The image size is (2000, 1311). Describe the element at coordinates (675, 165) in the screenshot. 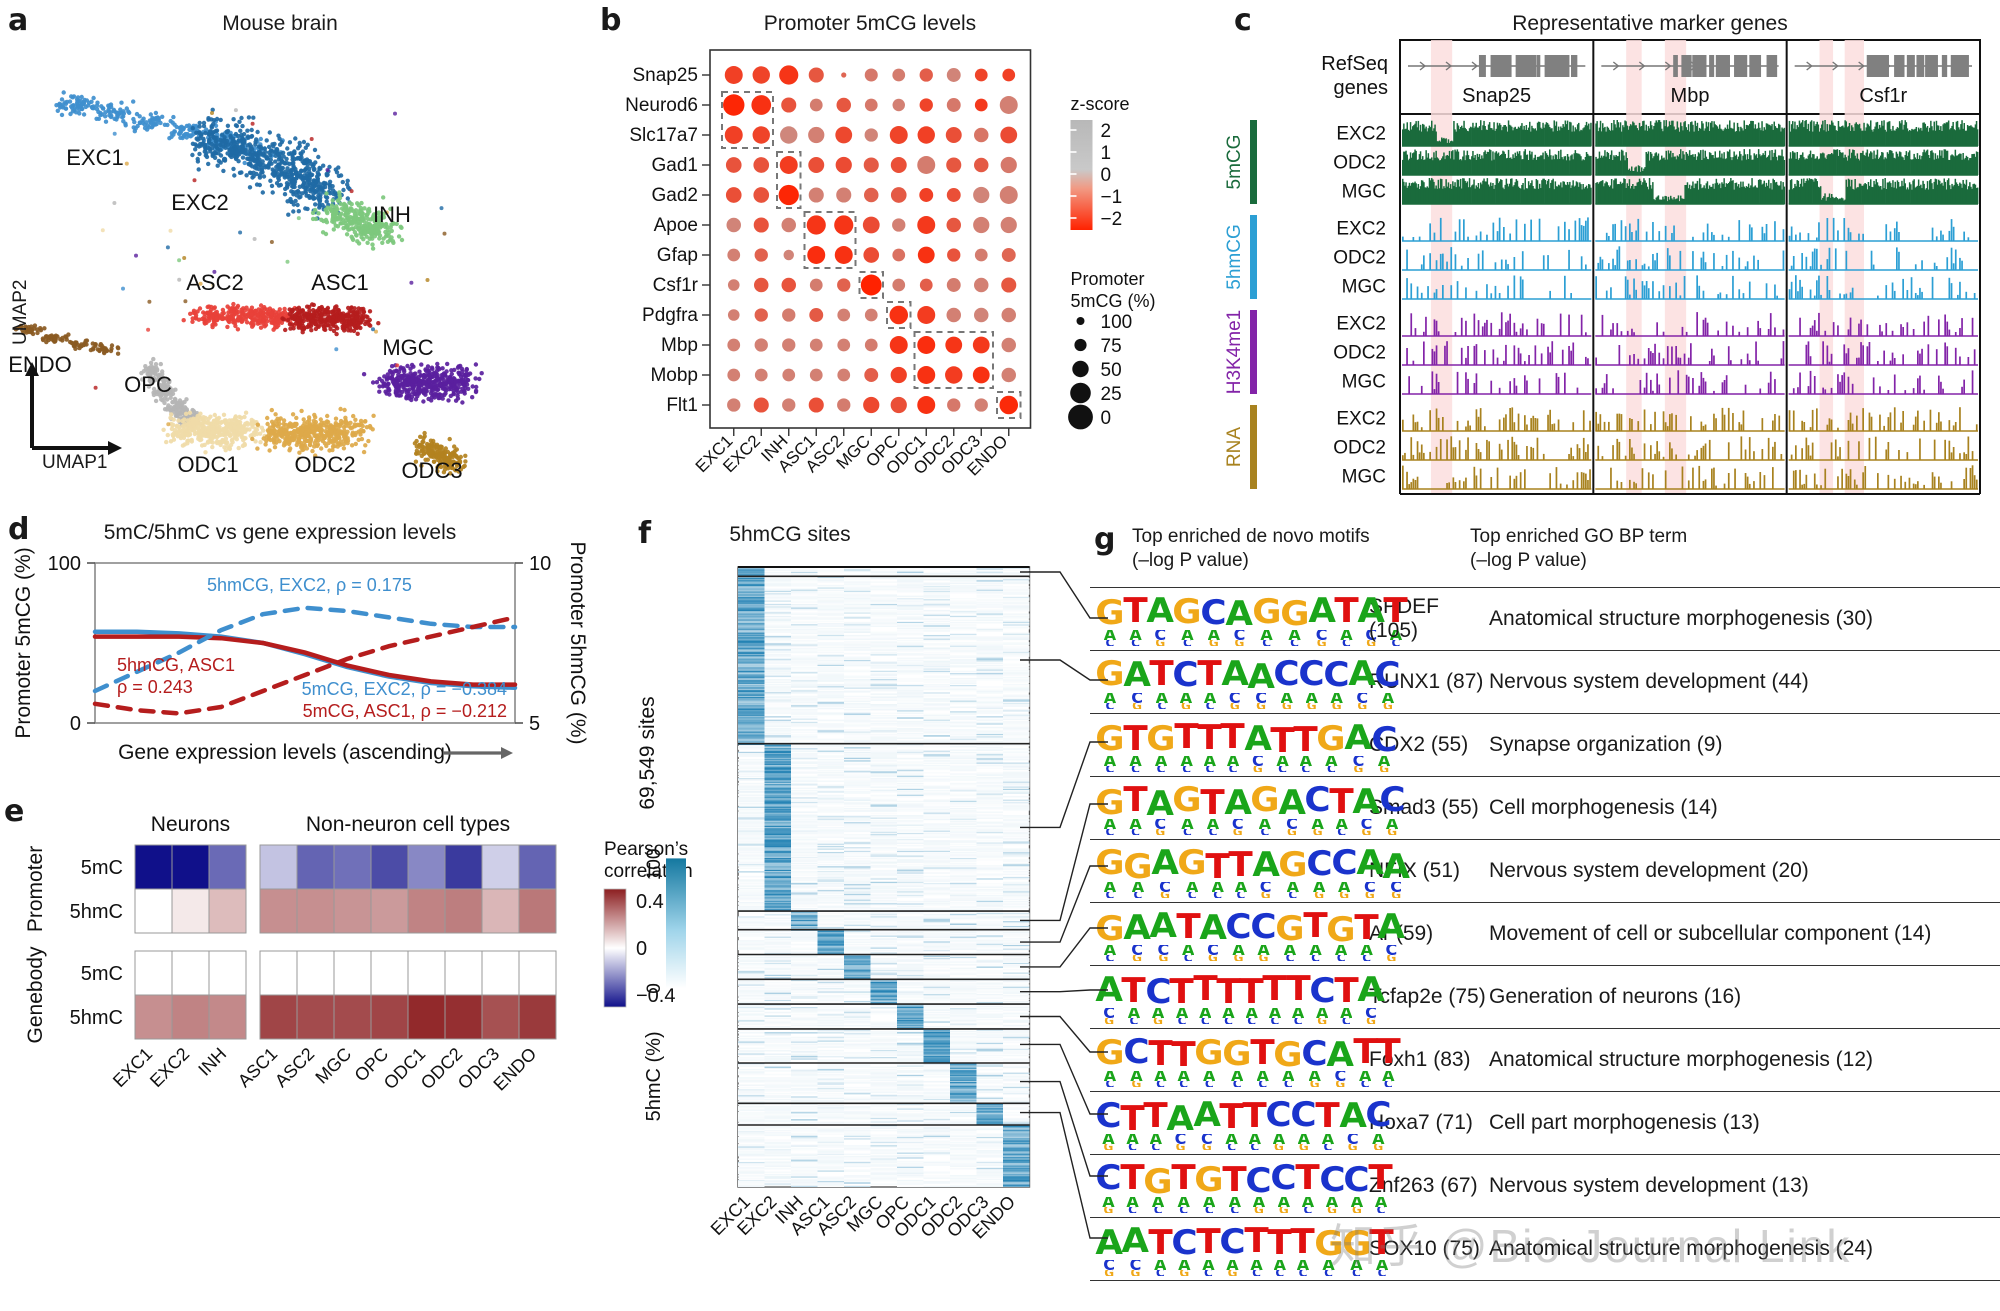

I see `dotplot-row-label: Gad1` at that location.